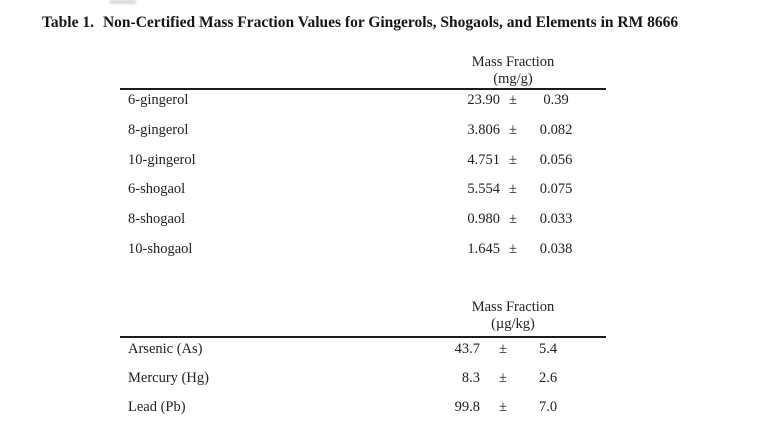 This screenshot has width=774, height=429. Describe the element at coordinates (467, 349) in the screenshot. I see `value-cell: 43.7` at that location.